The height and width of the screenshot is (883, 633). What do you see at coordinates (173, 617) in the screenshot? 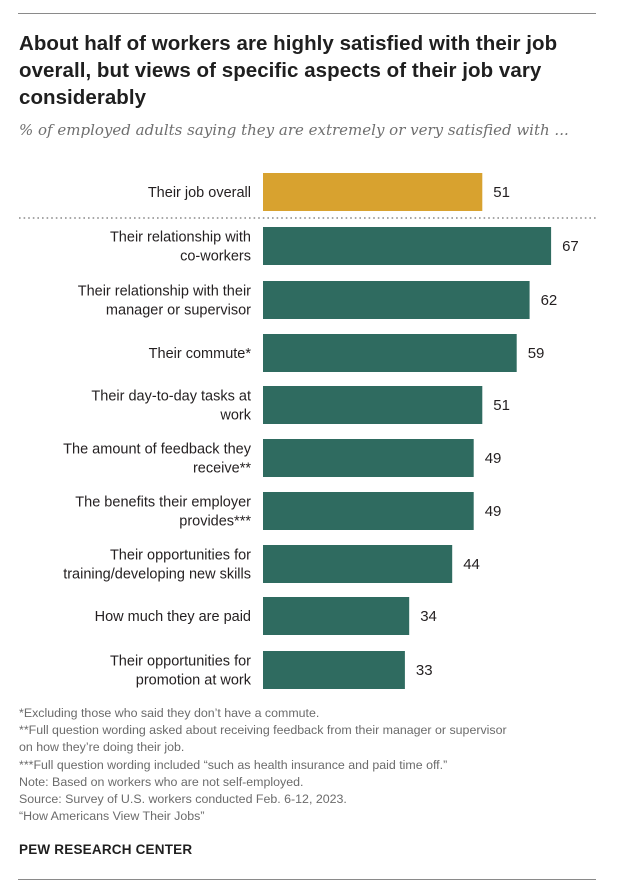
I see `category-label-8: How much they are paid` at bounding box center [173, 617].